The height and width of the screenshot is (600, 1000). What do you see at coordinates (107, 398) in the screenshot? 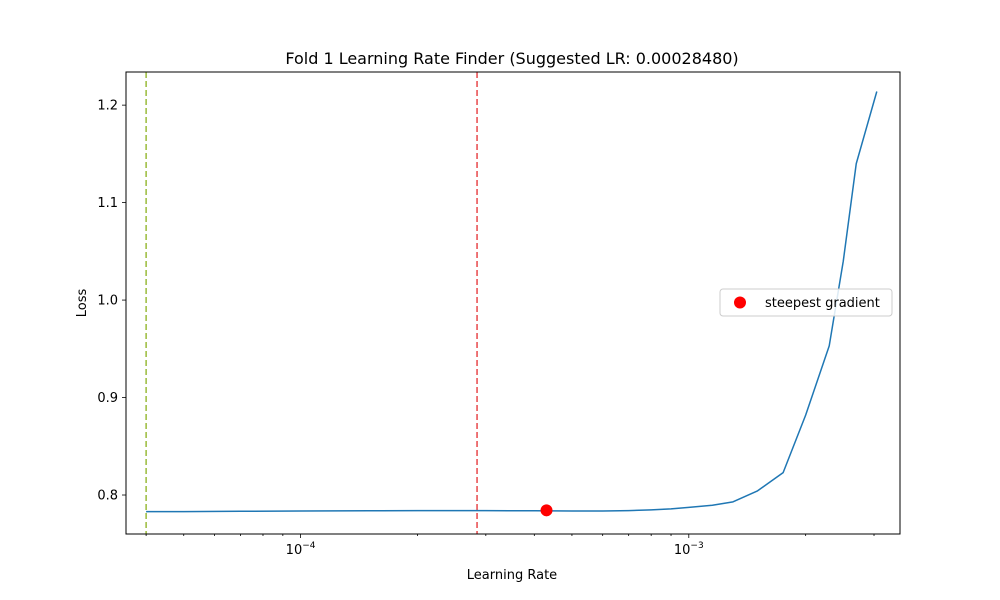
I see `y-tick-label: 0.9` at bounding box center [107, 398].